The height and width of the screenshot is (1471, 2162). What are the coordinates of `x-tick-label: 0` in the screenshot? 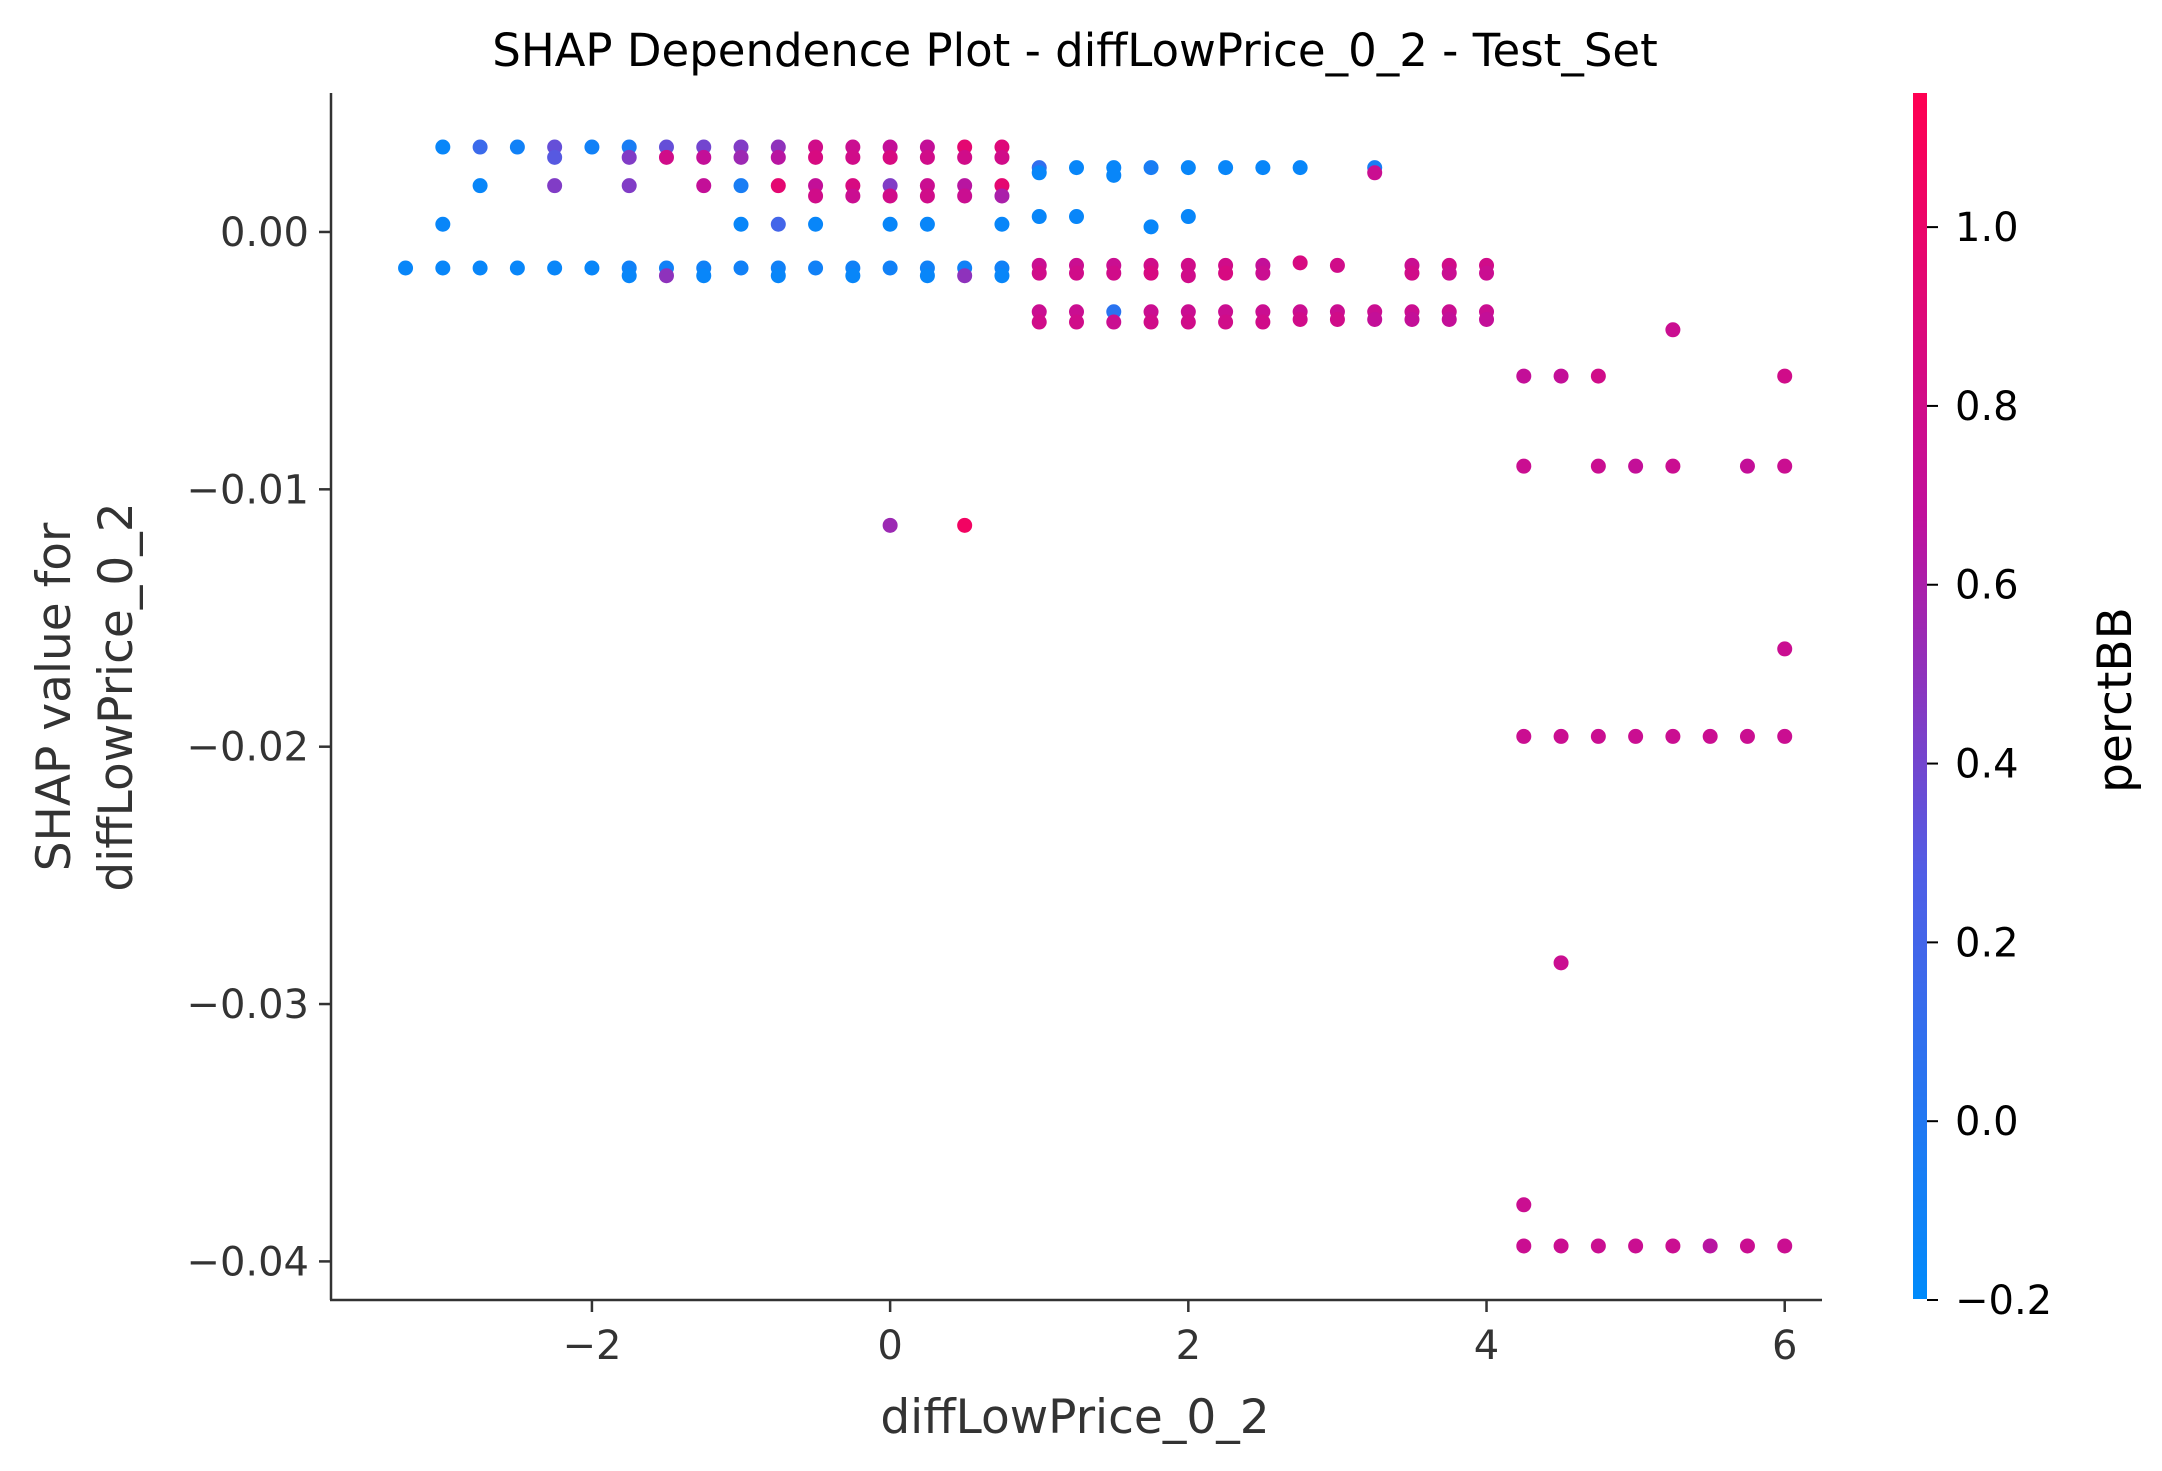 It's located at (889, 1346).